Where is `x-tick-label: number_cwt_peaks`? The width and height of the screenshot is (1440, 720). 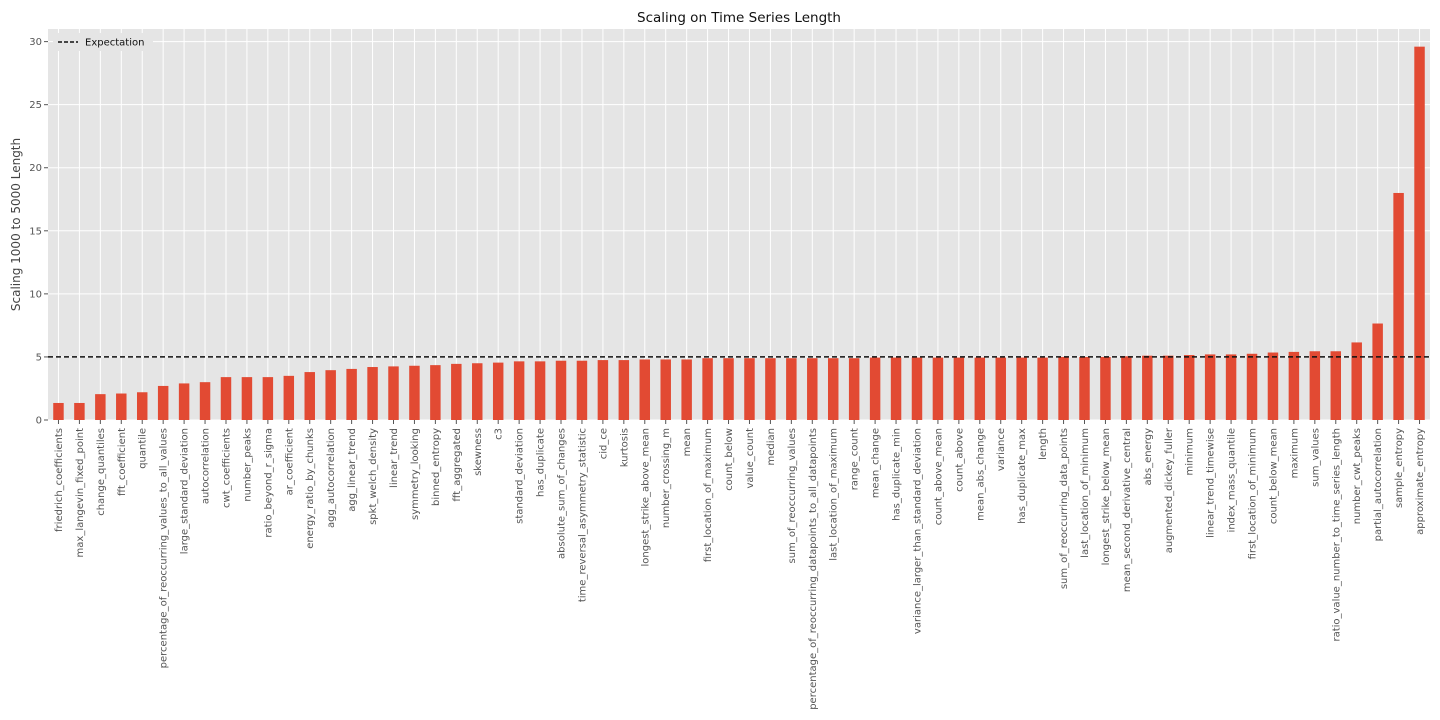 x-tick-label: number_cwt_peaks is located at coordinates (1357, 476).